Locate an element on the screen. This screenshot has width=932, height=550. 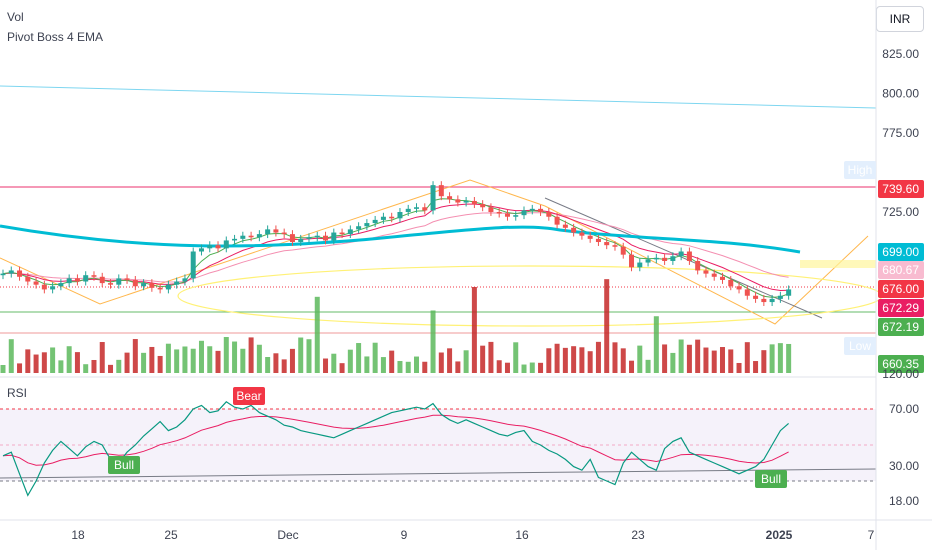
ema-slow-line is located at coordinates (395, 247).